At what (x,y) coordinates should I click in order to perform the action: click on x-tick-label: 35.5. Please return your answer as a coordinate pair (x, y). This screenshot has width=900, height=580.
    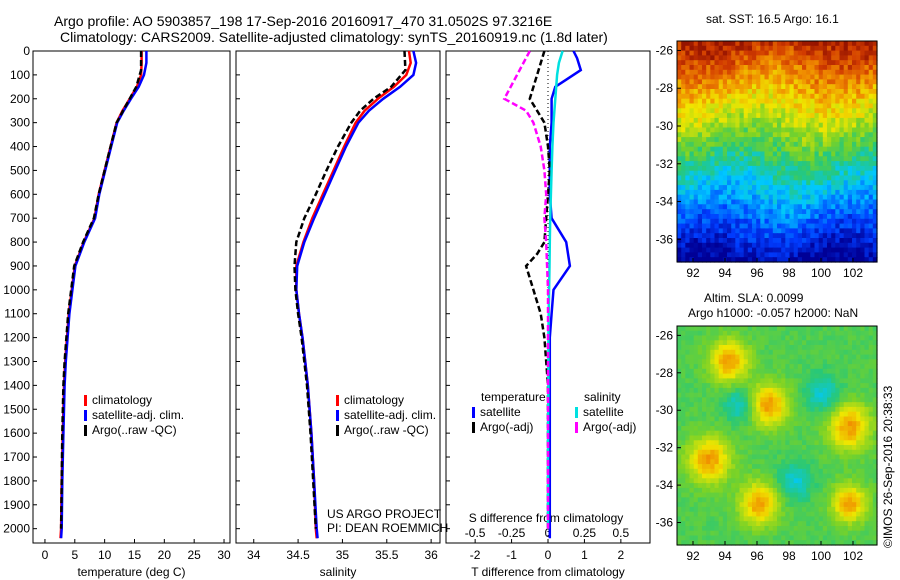
    Looking at the image, I should click on (387, 555).